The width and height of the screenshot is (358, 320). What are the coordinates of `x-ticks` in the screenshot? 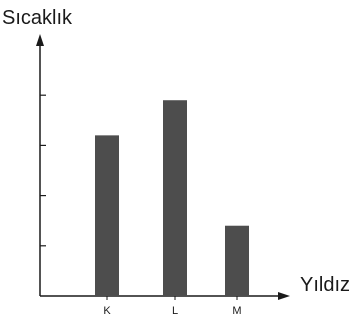 It's located at (172, 298).